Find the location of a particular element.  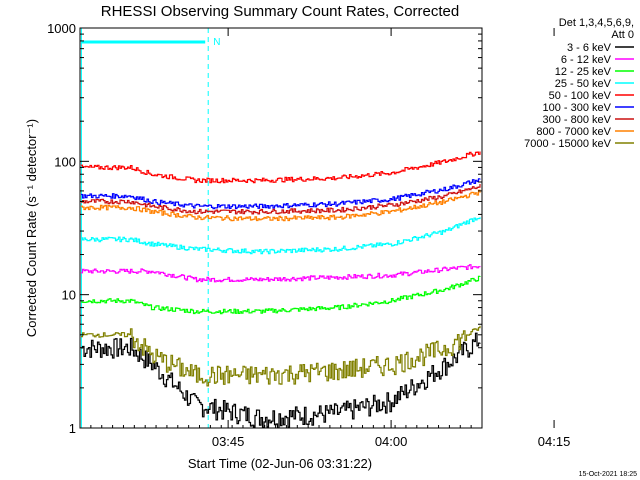

legend-label-5: 100 - 300 keV is located at coordinates (577, 108).